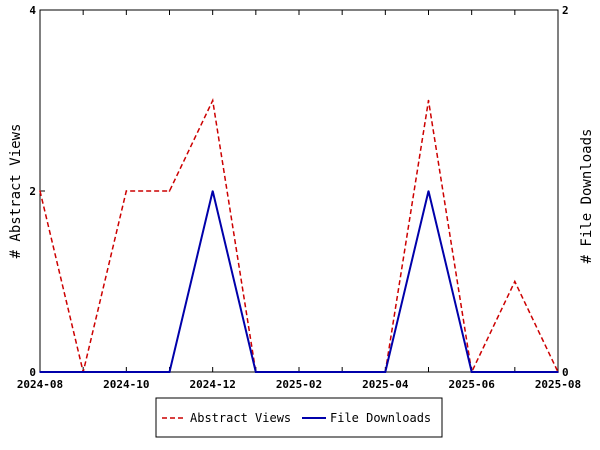  Describe the element at coordinates (565, 372) in the screenshot. I see `right-tick-label-0: 0` at that location.